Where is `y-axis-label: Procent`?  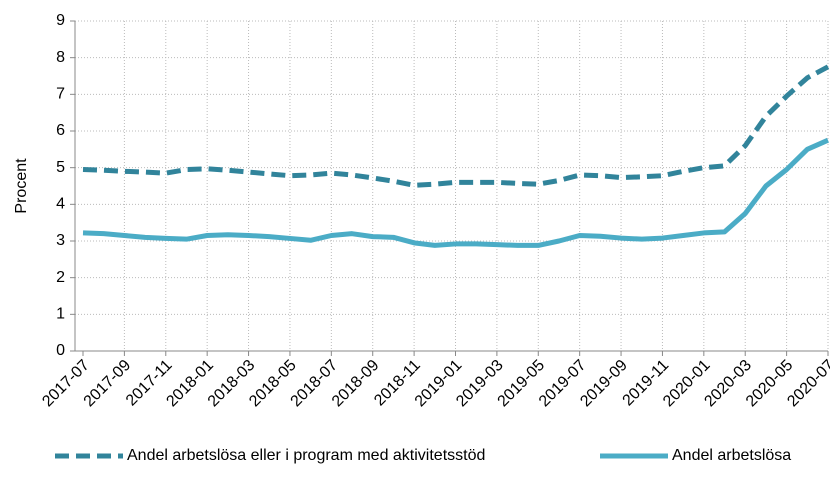
y-axis-label: Procent is located at coordinates (21, 186).